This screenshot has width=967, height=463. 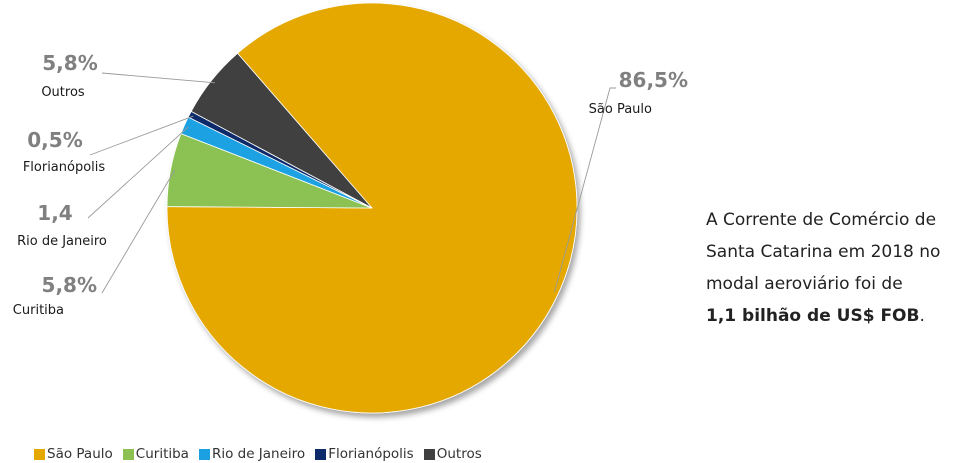 What do you see at coordinates (38, 310) in the screenshot?
I see `slice-name-label: Curitiba` at bounding box center [38, 310].